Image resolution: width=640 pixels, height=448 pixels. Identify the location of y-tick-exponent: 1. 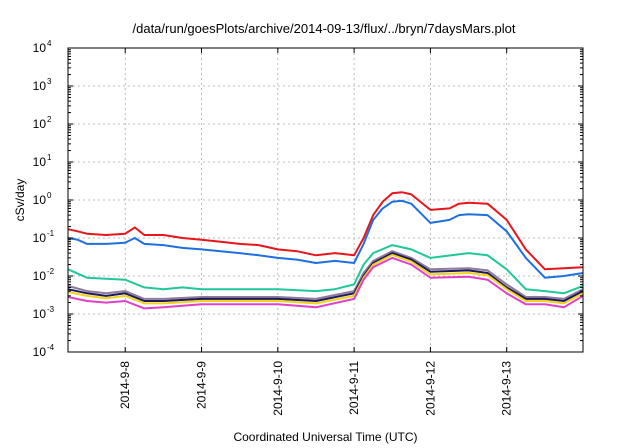
(49, 157).